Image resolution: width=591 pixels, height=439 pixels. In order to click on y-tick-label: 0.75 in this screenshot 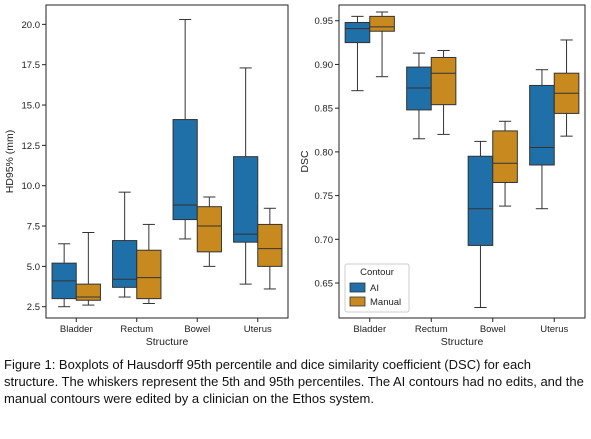, I will do `click(324, 196)`.